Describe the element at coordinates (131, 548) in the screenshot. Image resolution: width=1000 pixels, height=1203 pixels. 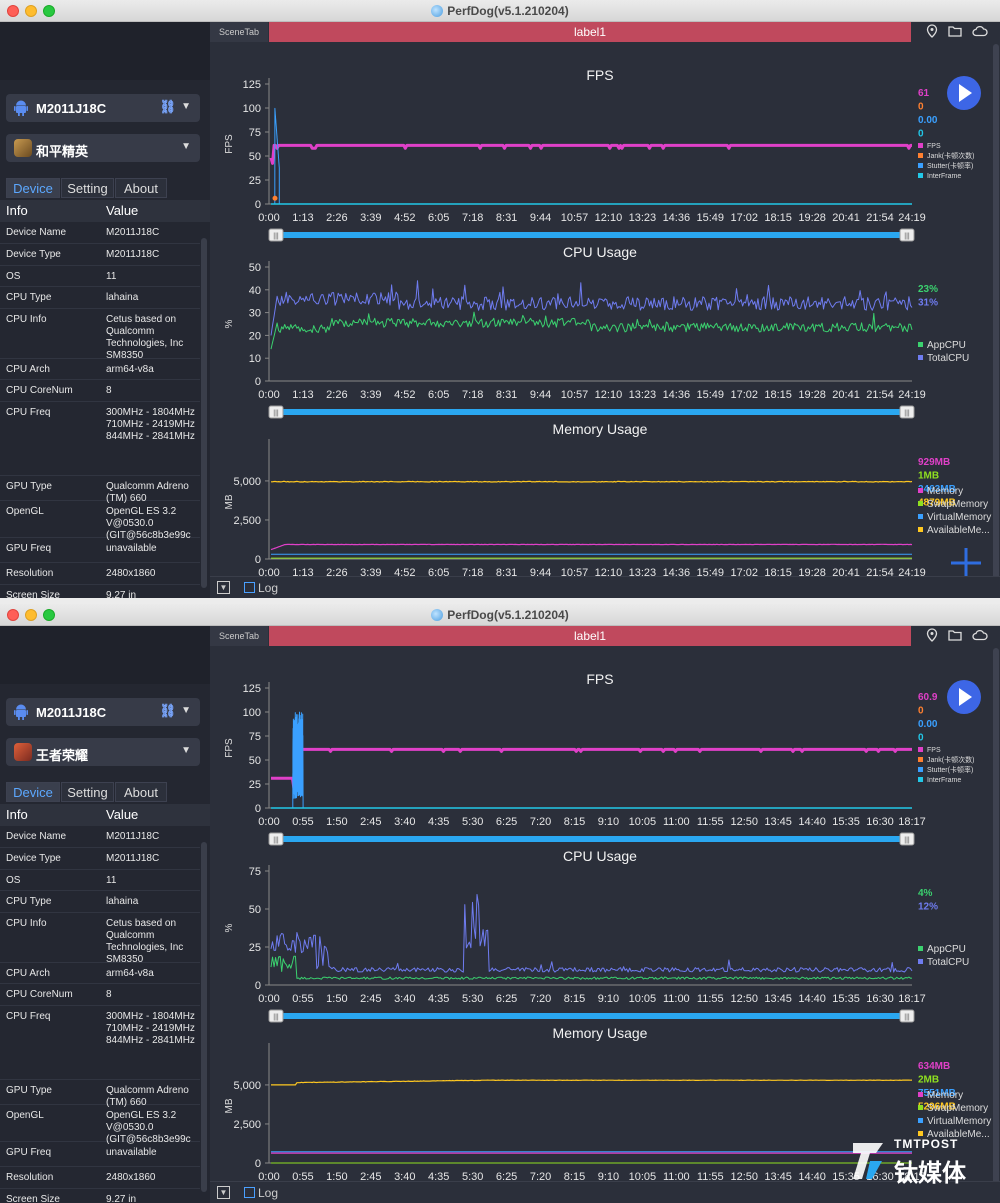
I see `info-value: unavailable` at that location.